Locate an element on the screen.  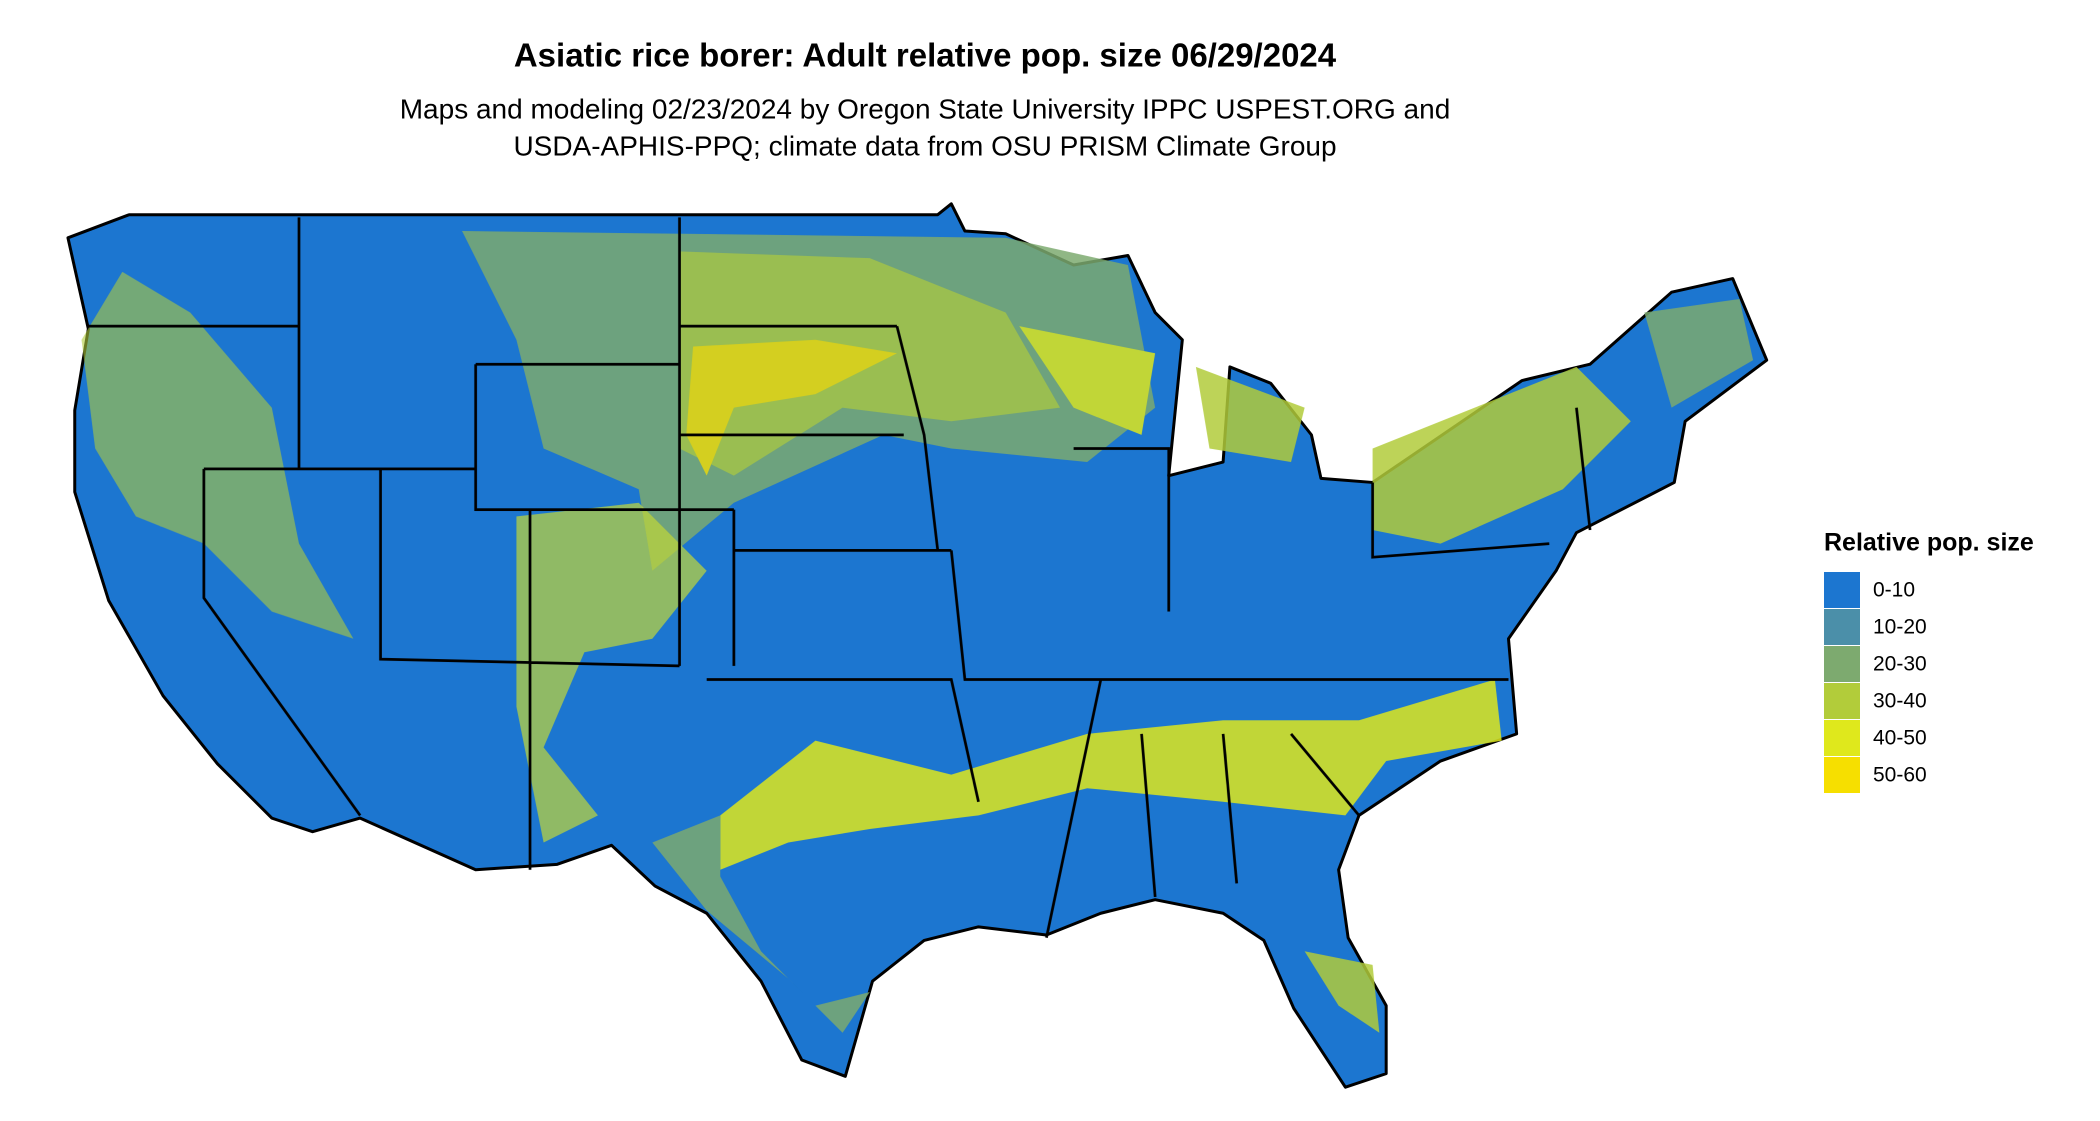
legend: 0-10 10-20 20-30 30-40 40-50 50-60 is located at coordinates (1875, 682).